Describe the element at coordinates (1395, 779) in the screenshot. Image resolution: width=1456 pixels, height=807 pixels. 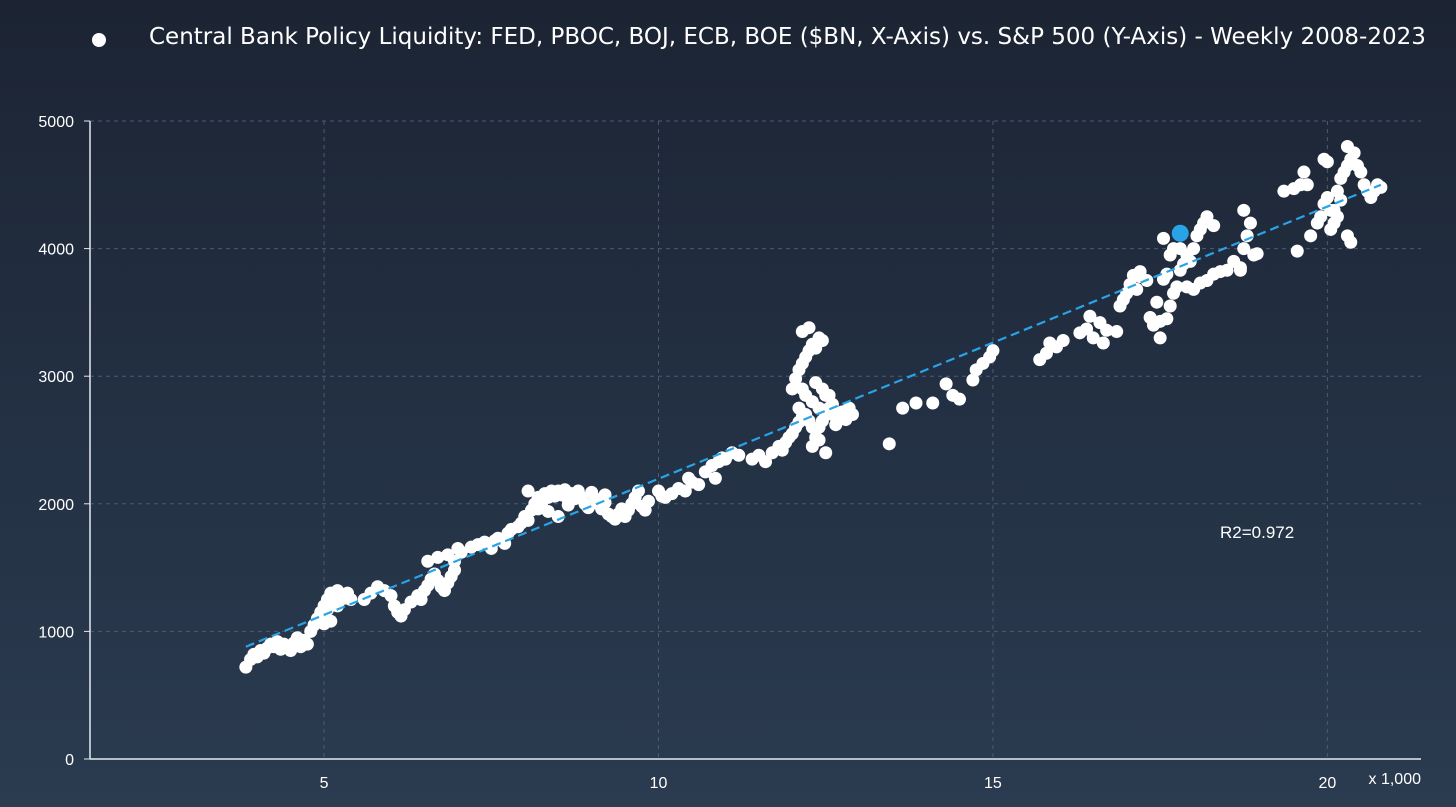
I see `x-unit-label: x 1,000` at that location.